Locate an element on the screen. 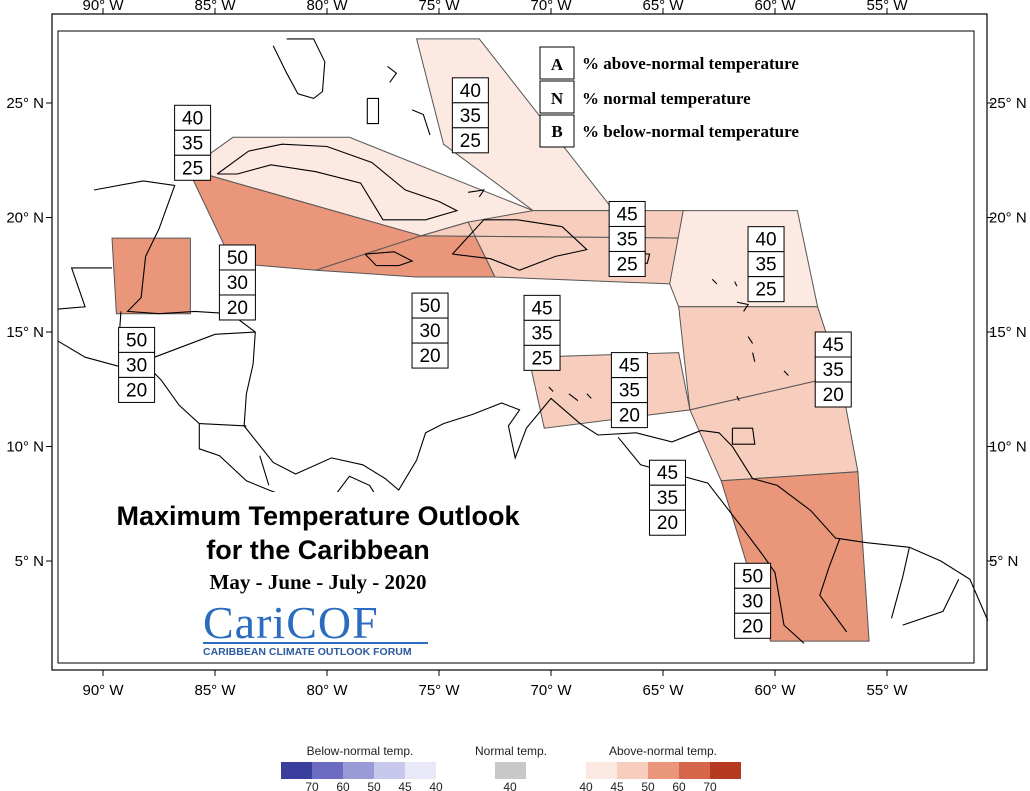 The height and width of the screenshot is (791, 1030). lon-label-top: 80° W is located at coordinates (327, 7).